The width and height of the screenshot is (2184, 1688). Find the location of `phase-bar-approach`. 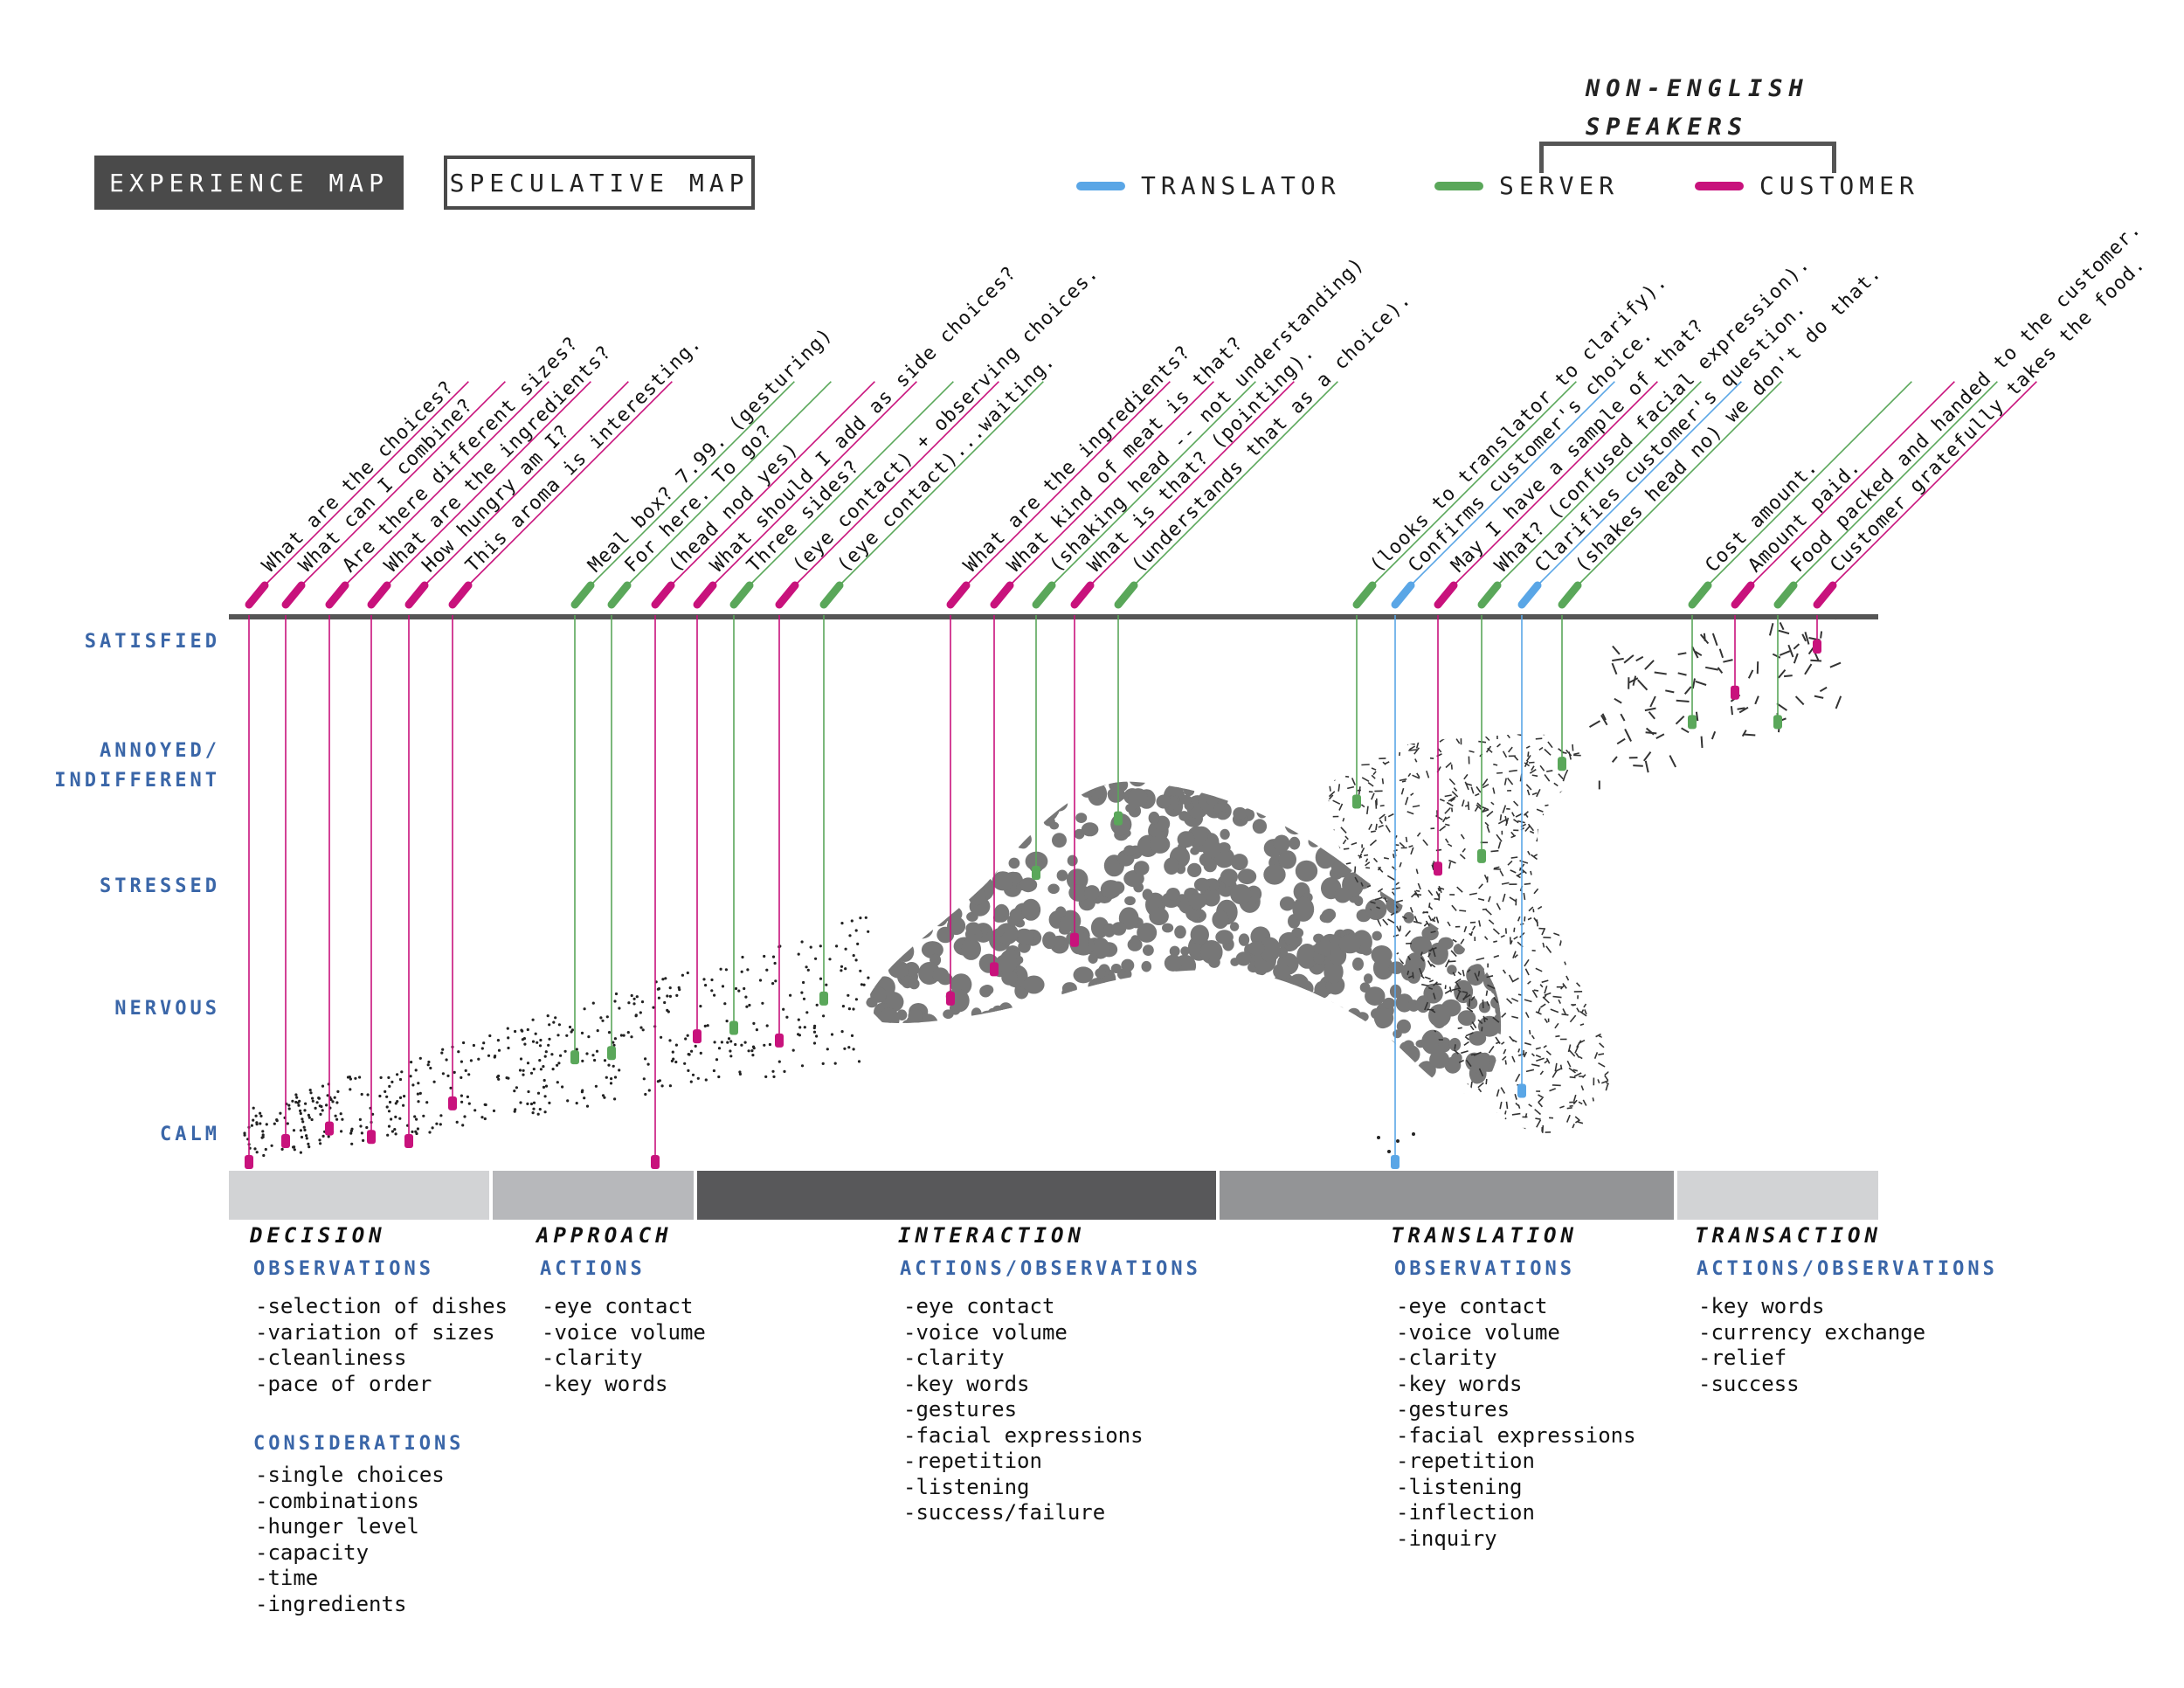

phase-bar-approach is located at coordinates (593, 1195).